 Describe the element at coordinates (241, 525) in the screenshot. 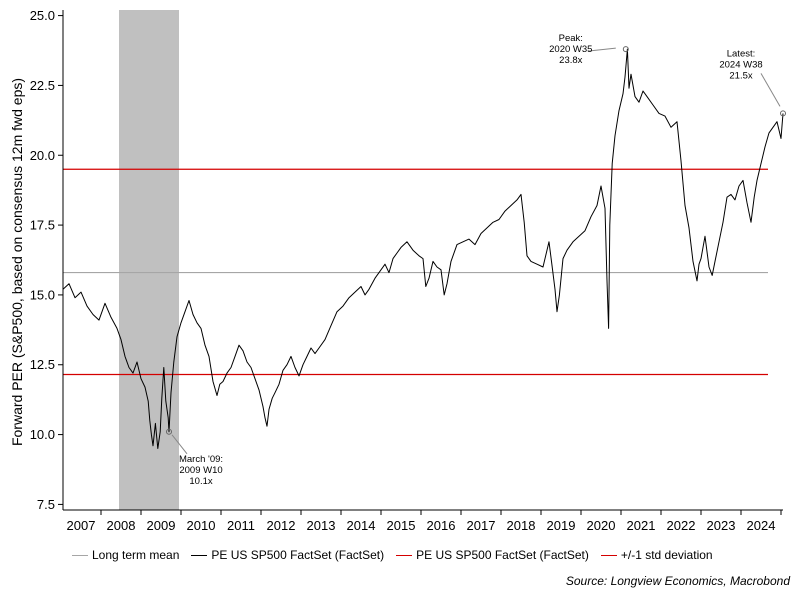

I see `x-tick-label: 2011` at that location.